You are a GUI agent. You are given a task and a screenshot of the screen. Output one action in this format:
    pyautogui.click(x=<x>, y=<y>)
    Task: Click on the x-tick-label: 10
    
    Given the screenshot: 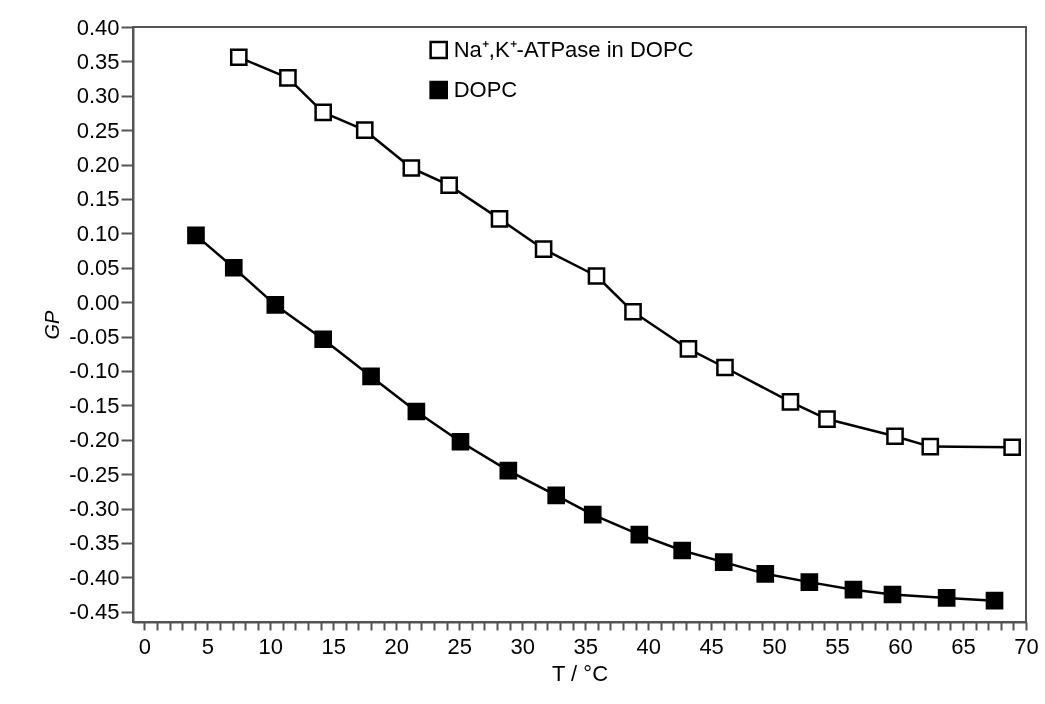 What is the action you would take?
    pyautogui.click(x=271, y=646)
    